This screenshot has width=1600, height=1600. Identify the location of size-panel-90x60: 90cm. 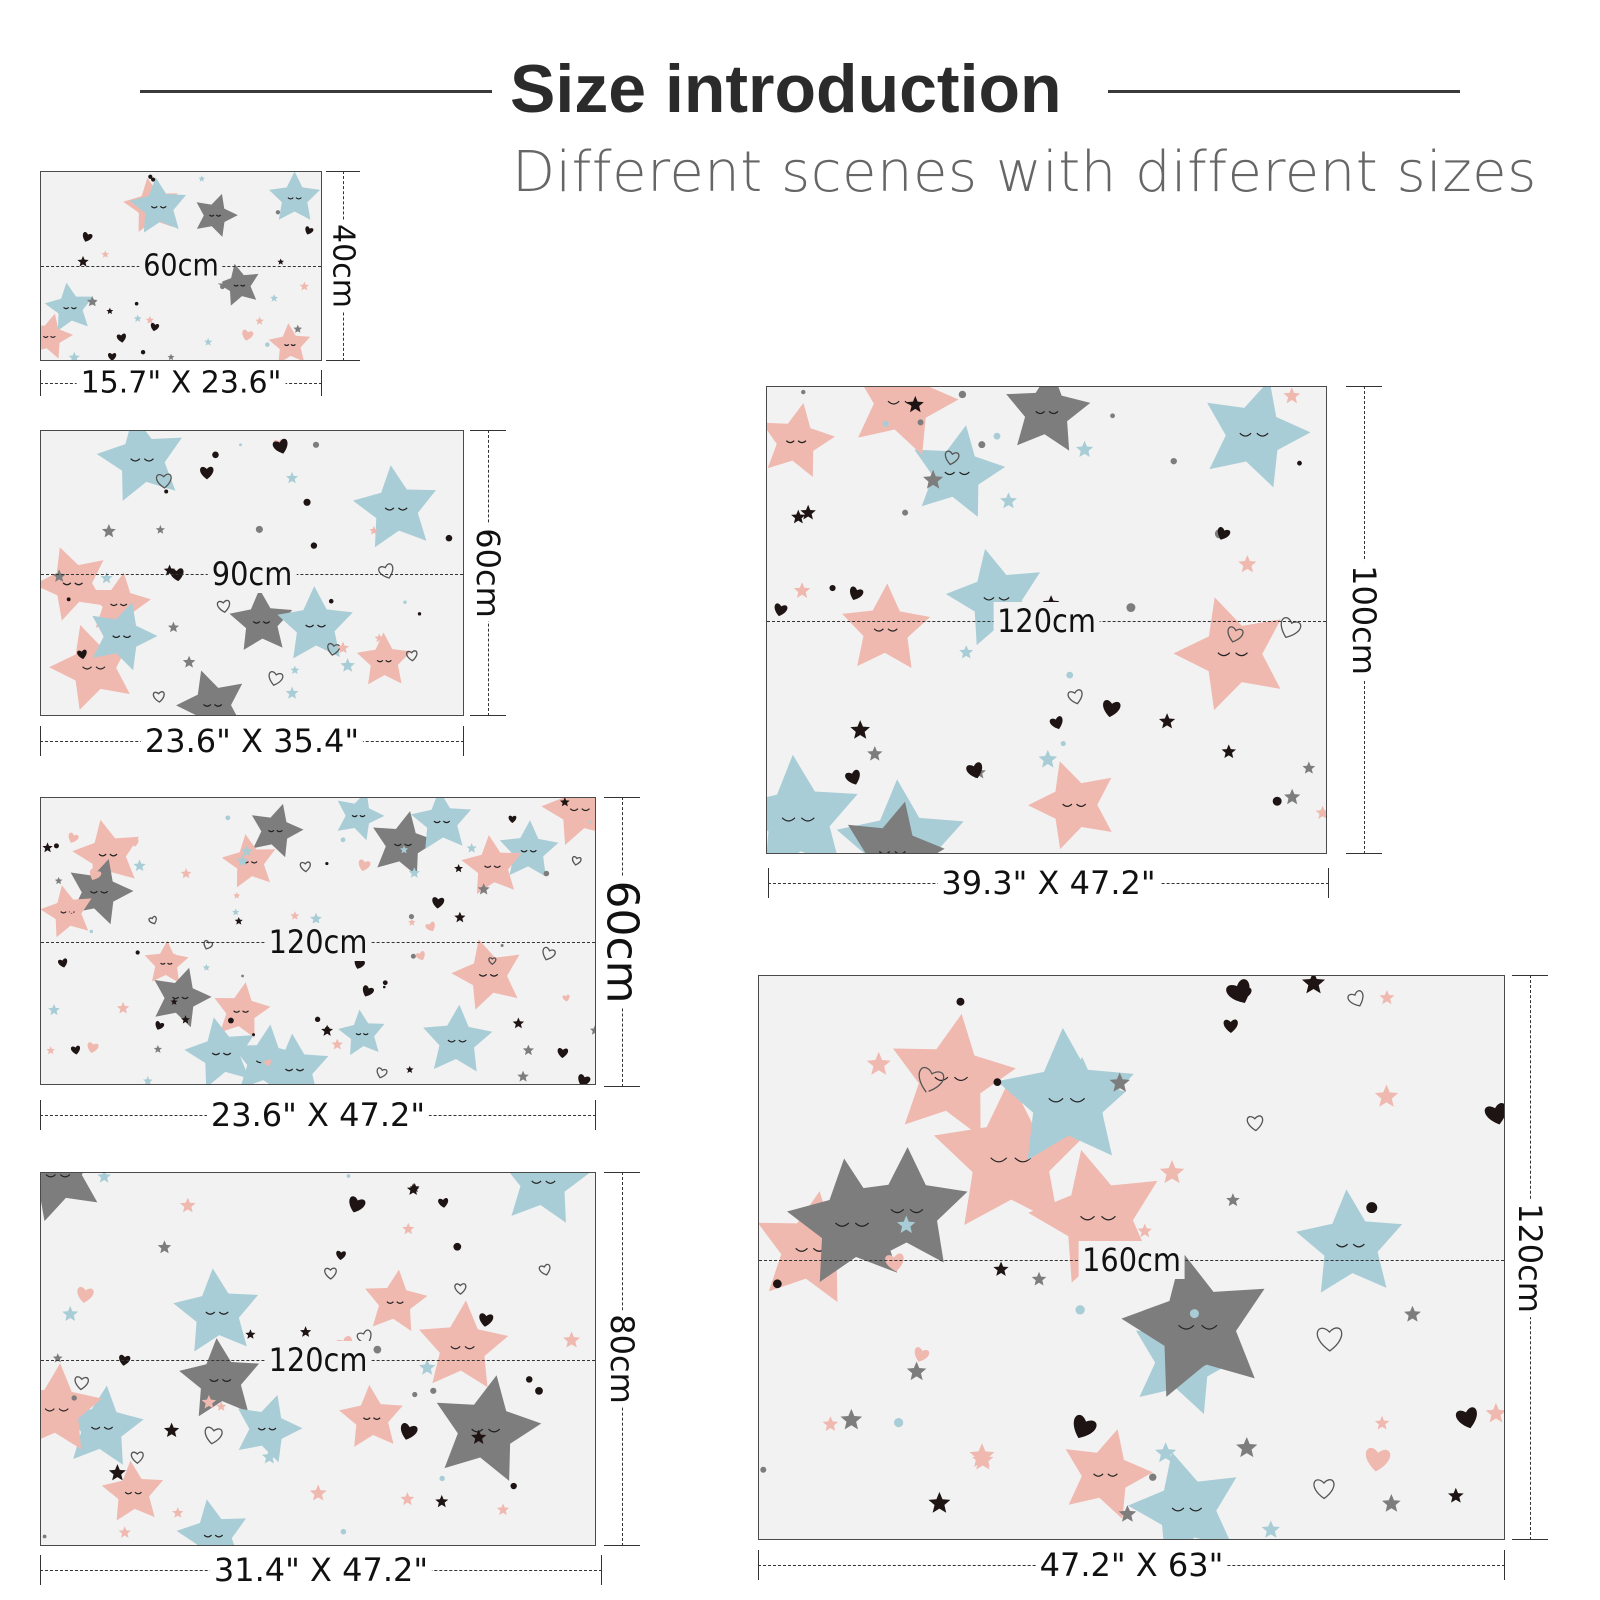
(252, 573).